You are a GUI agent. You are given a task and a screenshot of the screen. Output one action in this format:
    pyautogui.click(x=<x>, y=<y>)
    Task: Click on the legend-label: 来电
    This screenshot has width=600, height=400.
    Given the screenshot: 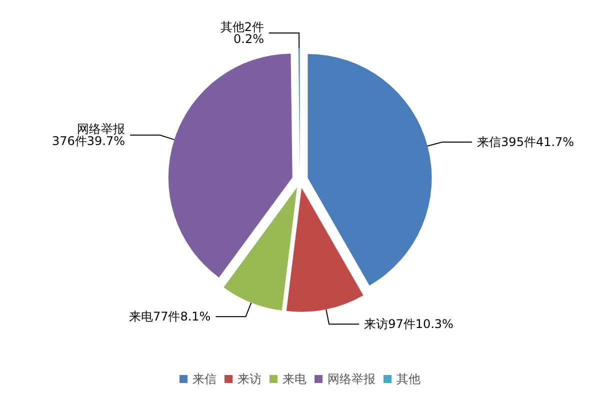 What is the action you would take?
    pyautogui.click(x=294, y=379)
    